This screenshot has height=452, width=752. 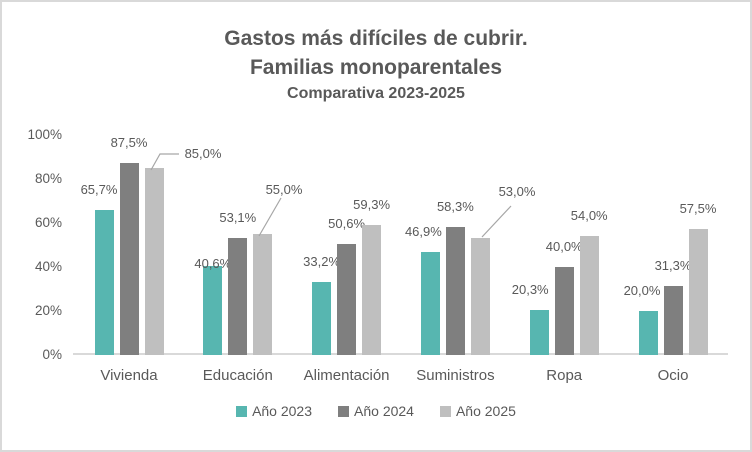 I want to click on data-label-a-o-2023-ropa: 20,3%, so click(x=530, y=290).